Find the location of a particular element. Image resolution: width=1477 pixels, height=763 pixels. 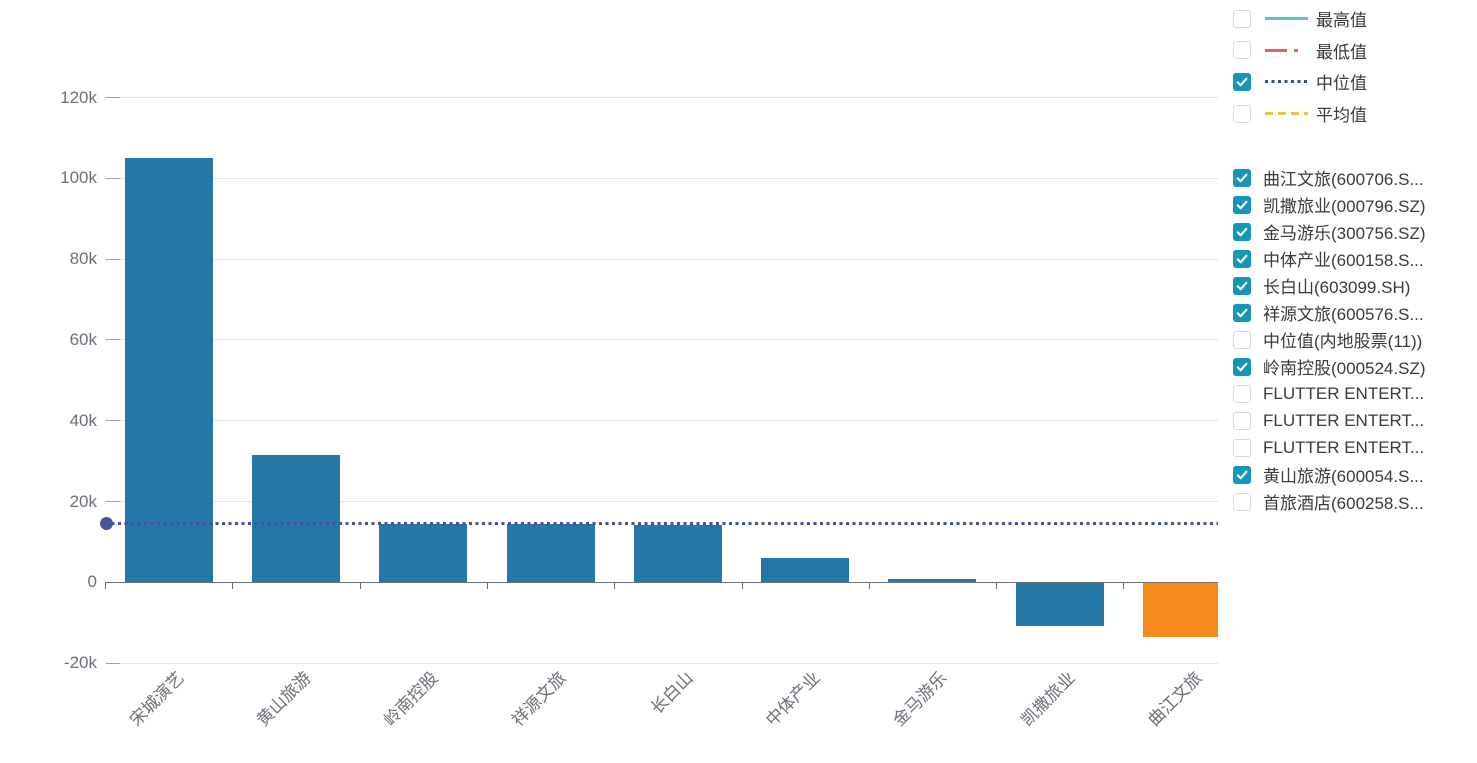

x-axis-category-label: 曲江文旅 is located at coordinates (1175, 699).